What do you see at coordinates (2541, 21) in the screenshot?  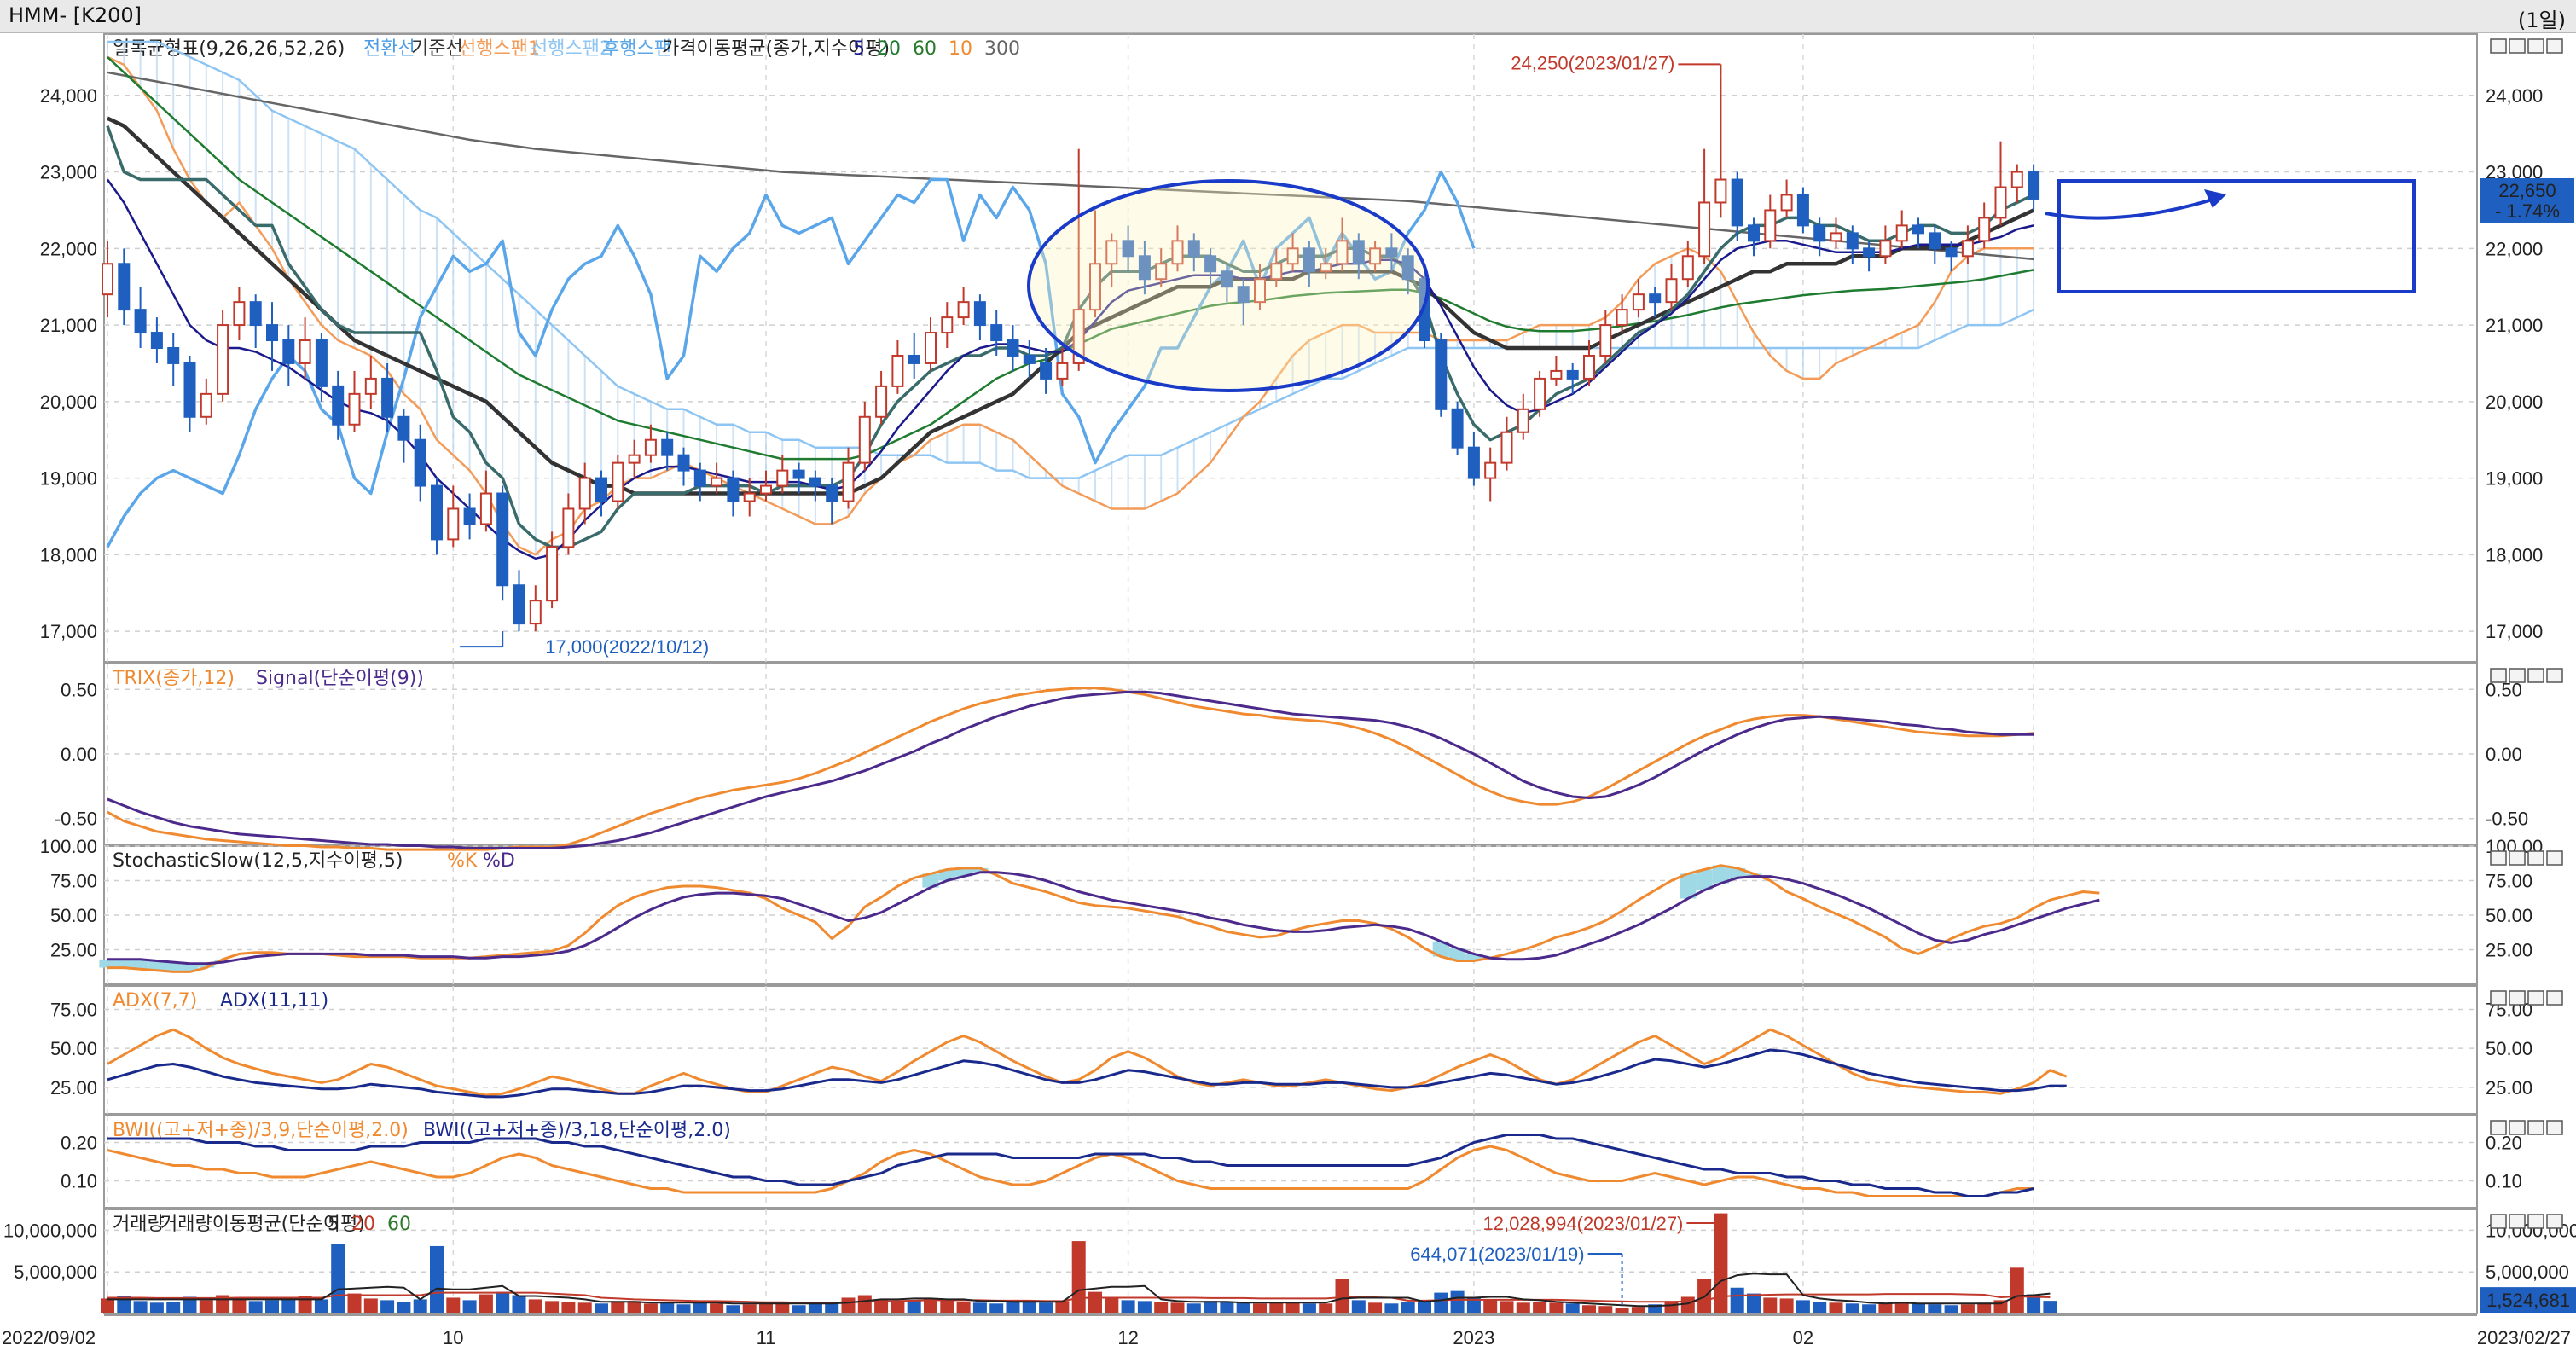 I see `period-label: (1일)` at bounding box center [2541, 21].